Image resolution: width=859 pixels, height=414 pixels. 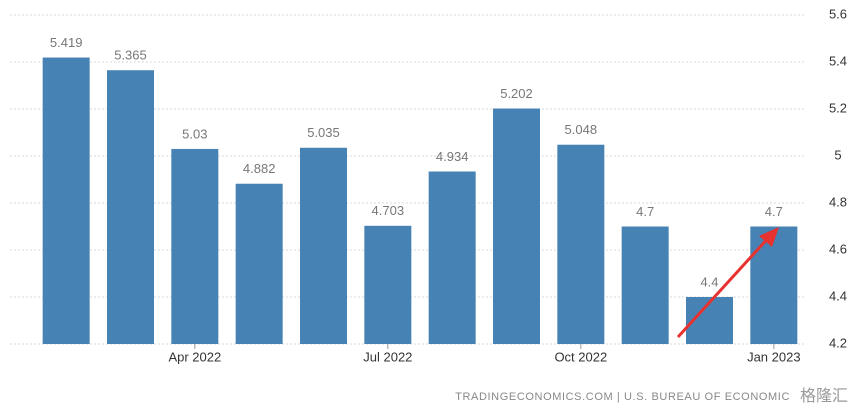 I want to click on y-tick-label: 5.2, so click(x=838, y=107).